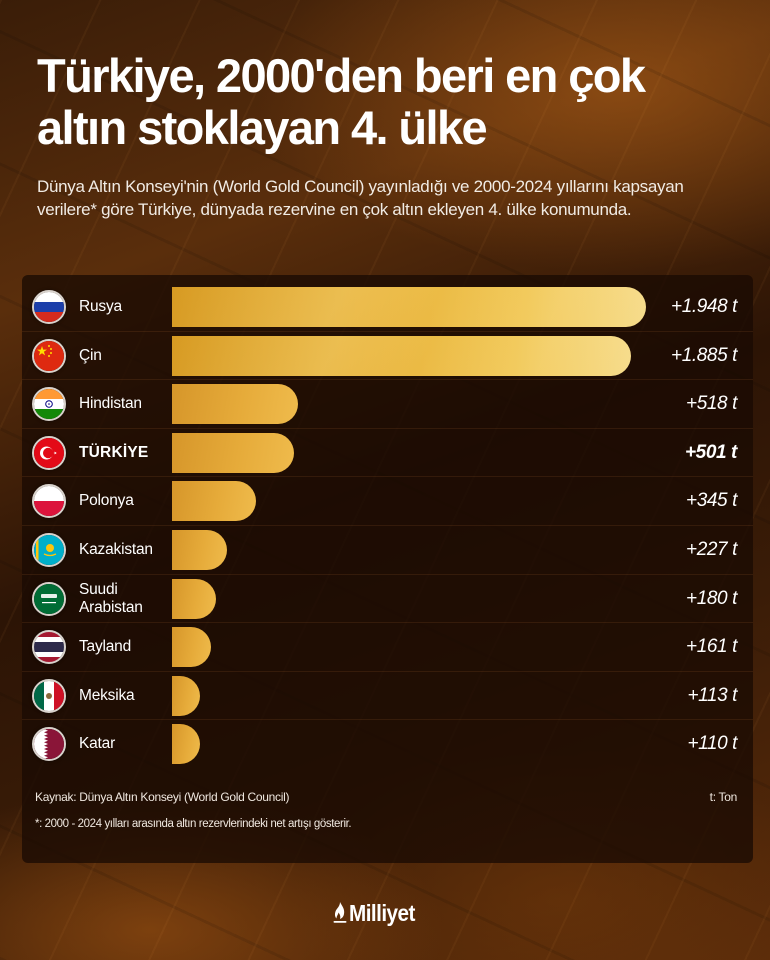 This screenshot has height=960, width=770. What do you see at coordinates (100, 306) in the screenshot?
I see `country-label: Rusya` at bounding box center [100, 306].